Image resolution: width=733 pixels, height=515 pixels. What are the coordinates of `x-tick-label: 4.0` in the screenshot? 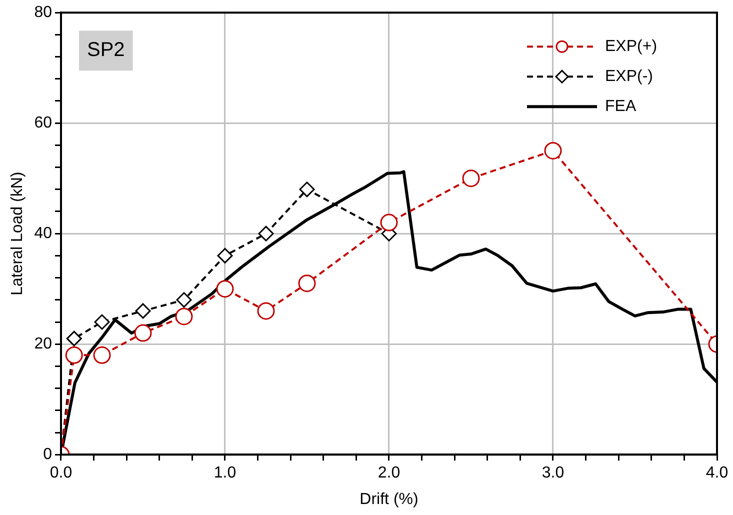 It's located at (717, 473).